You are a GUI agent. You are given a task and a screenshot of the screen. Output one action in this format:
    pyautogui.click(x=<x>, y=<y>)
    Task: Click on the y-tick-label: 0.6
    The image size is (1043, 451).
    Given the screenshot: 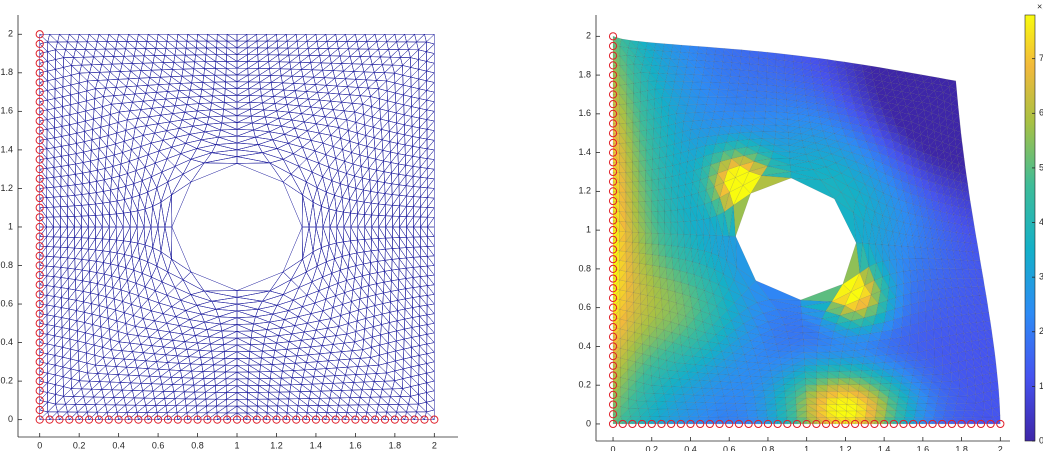 What is the action you would take?
    pyautogui.click(x=6, y=303)
    